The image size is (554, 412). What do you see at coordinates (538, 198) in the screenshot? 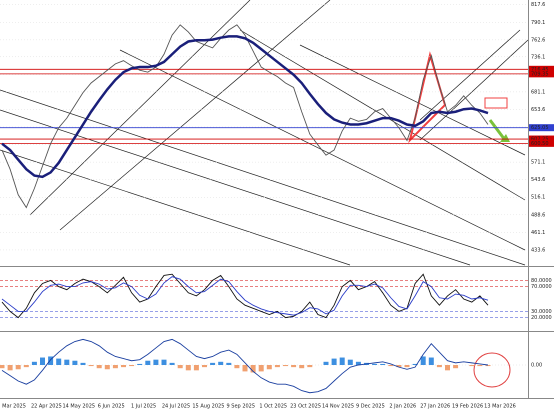
I see `y-tick-label: 516.1` at bounding box center [538, 198].